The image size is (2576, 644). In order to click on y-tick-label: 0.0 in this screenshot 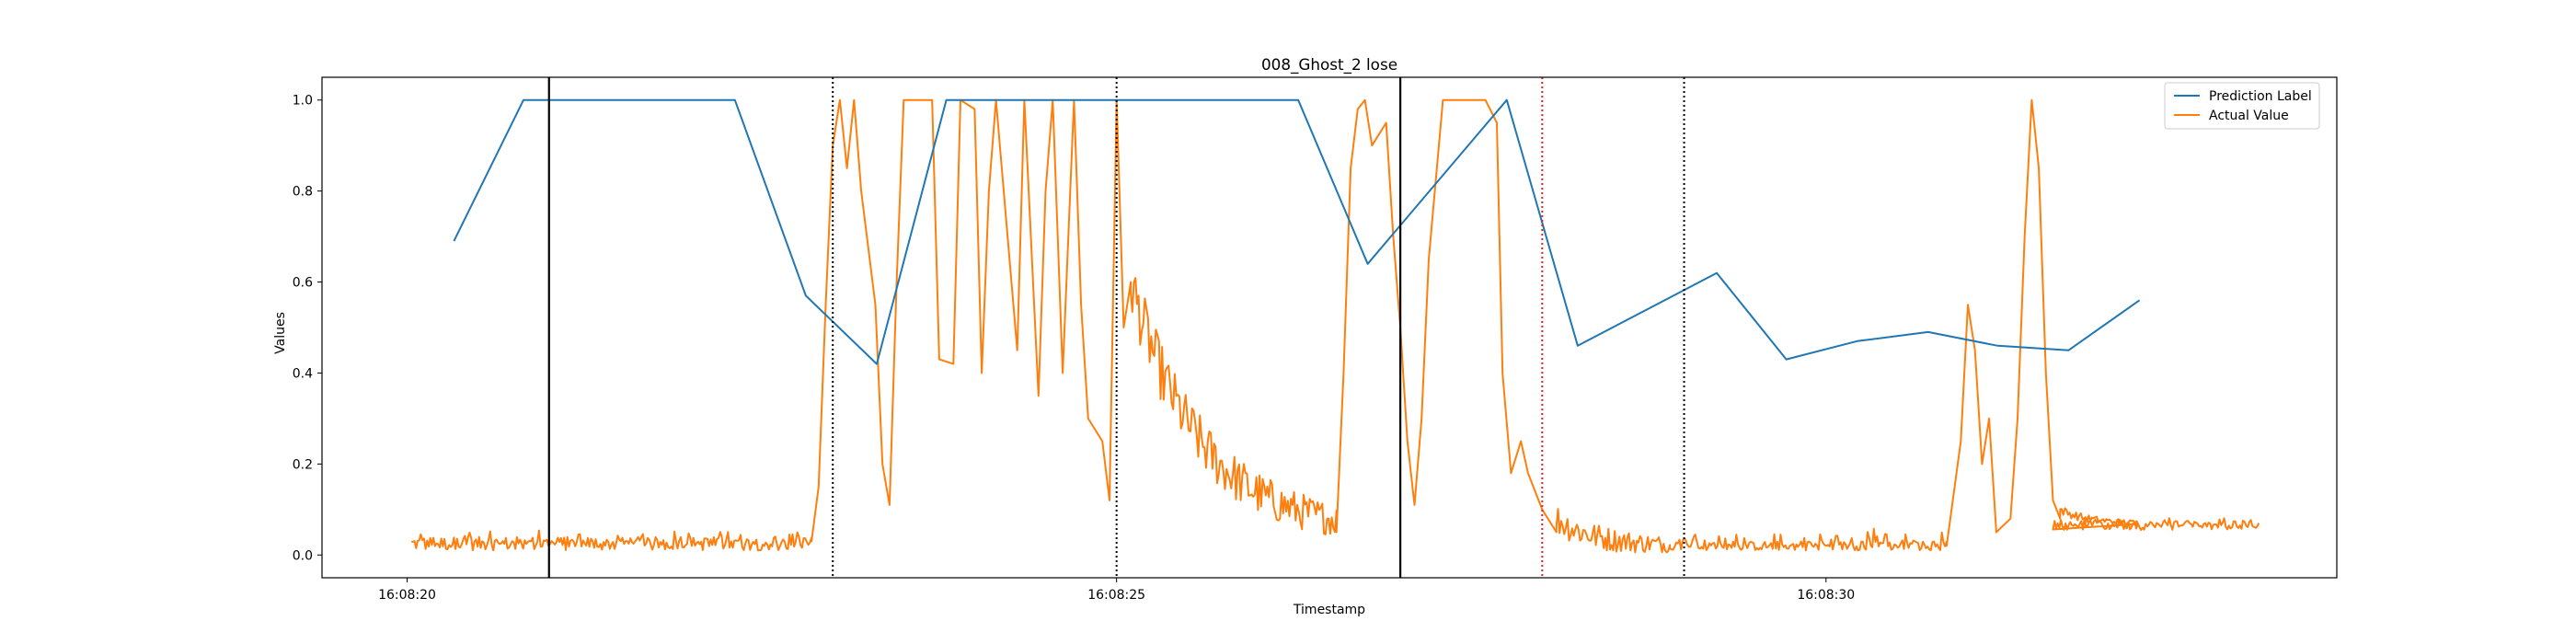, I will do `click(303, 555)`.